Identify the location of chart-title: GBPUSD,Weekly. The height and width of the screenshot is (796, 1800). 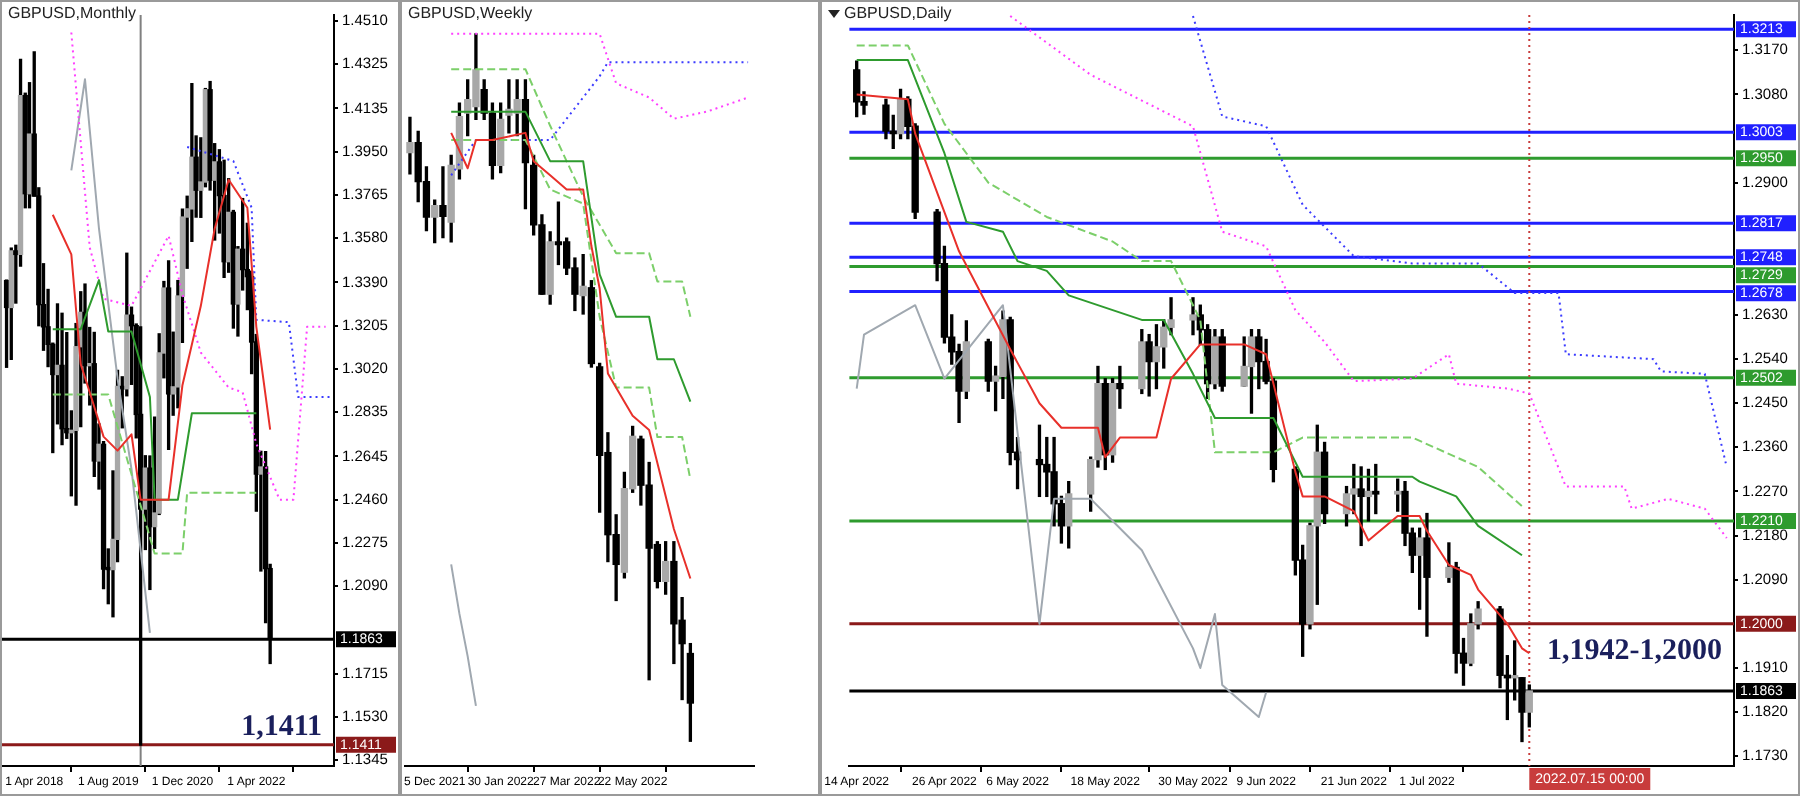
(470, 13).